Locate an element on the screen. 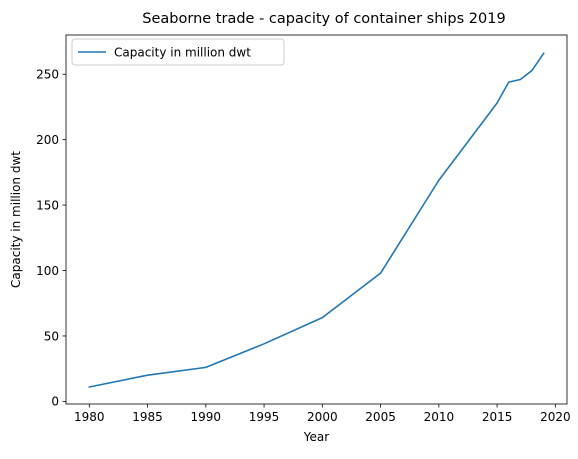 Image resolution: width=578 pixels, height=459 pixels. x-tick-label: 2005 is located at coordinates (380, 417).